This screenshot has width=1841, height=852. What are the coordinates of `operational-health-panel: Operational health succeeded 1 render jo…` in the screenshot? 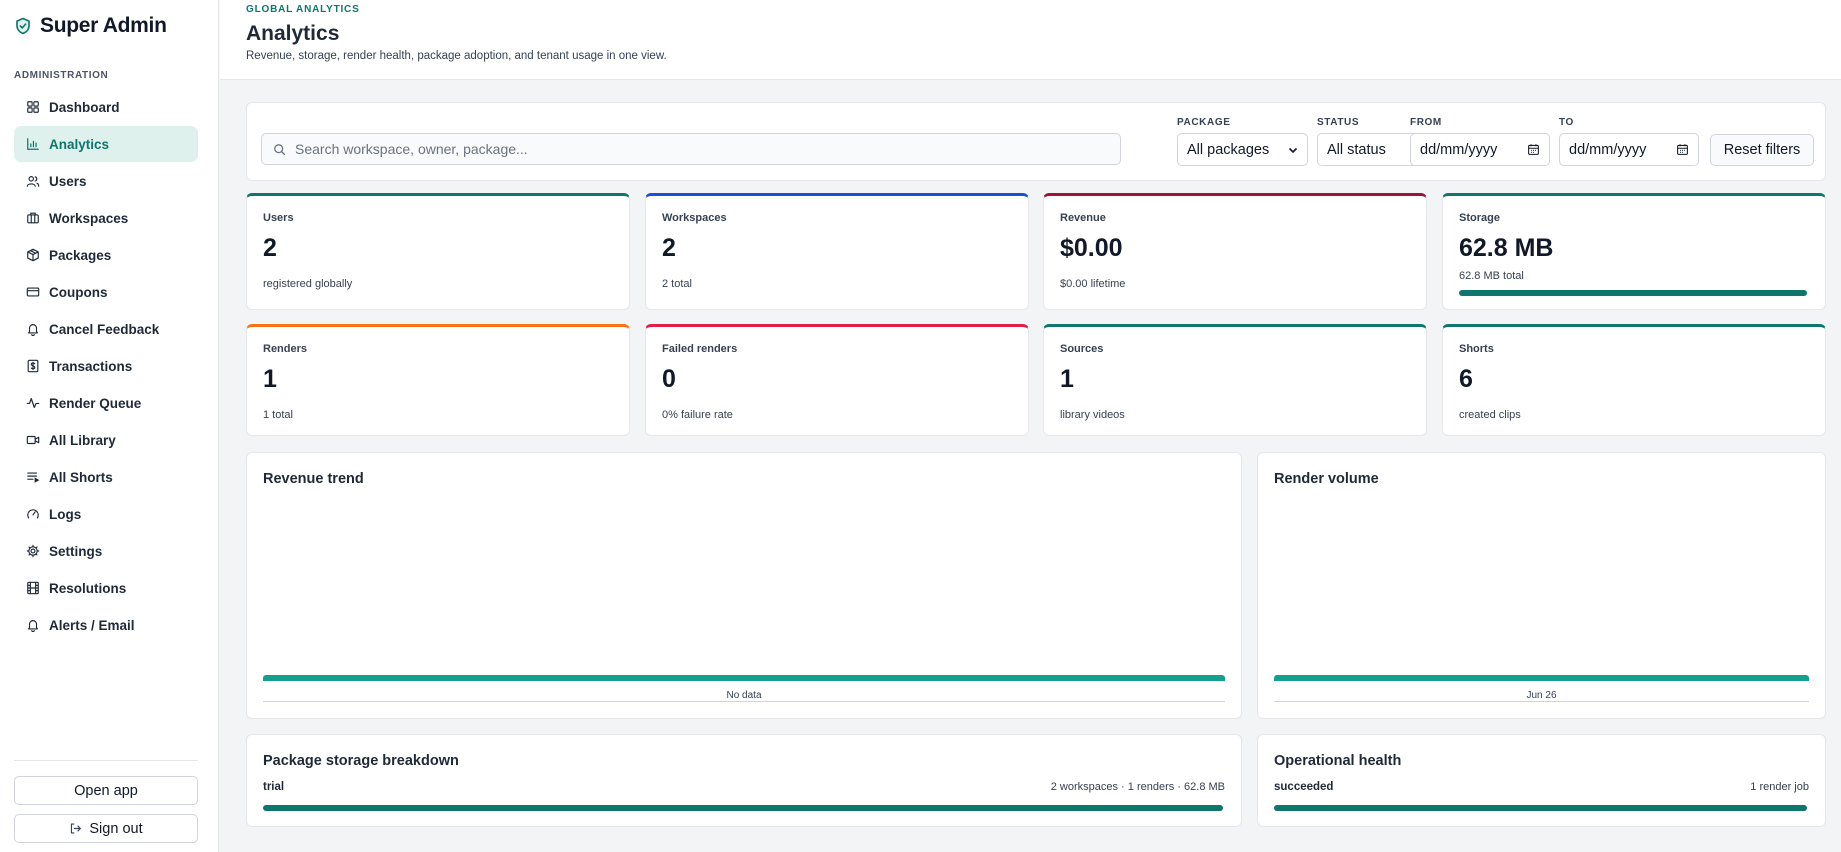 It's located at (1541, 780).